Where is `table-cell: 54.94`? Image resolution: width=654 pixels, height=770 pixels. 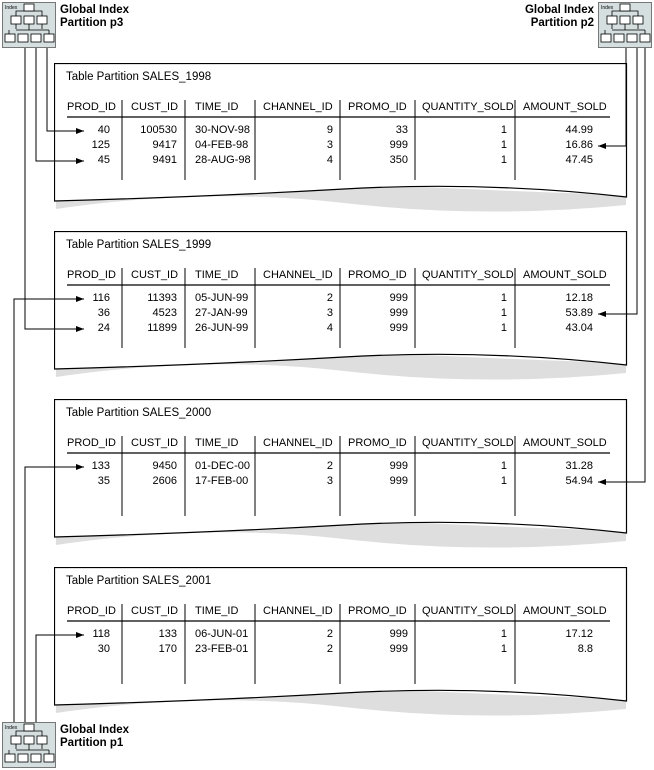 table-cell: 54.94 is located at coordinates (579, 481).